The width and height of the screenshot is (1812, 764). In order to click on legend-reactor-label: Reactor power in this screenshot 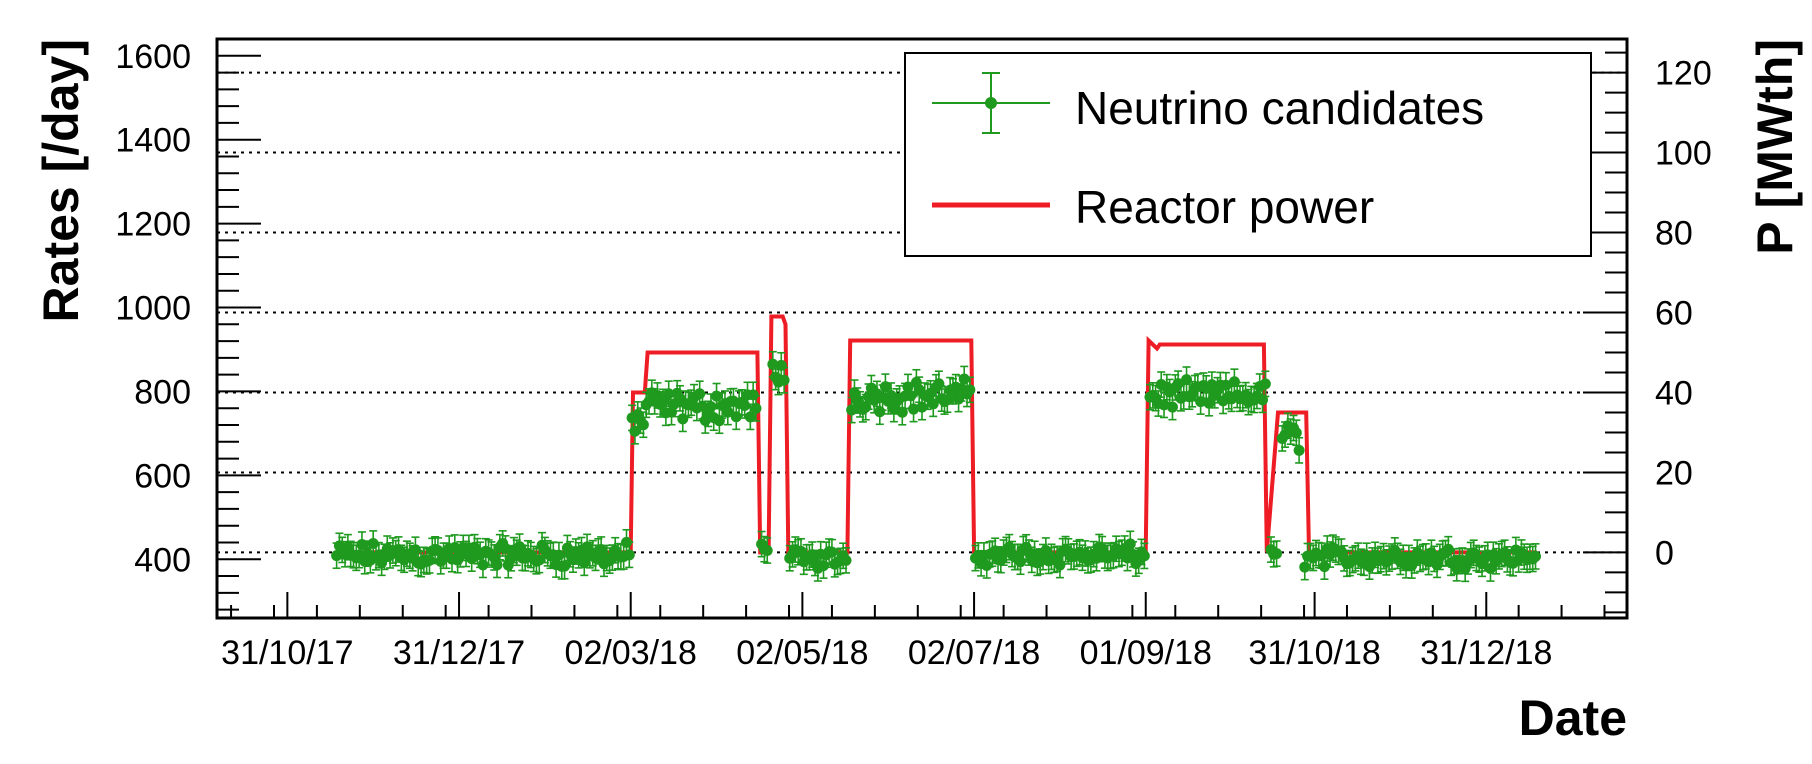, I will do `click(1224, 207)`.